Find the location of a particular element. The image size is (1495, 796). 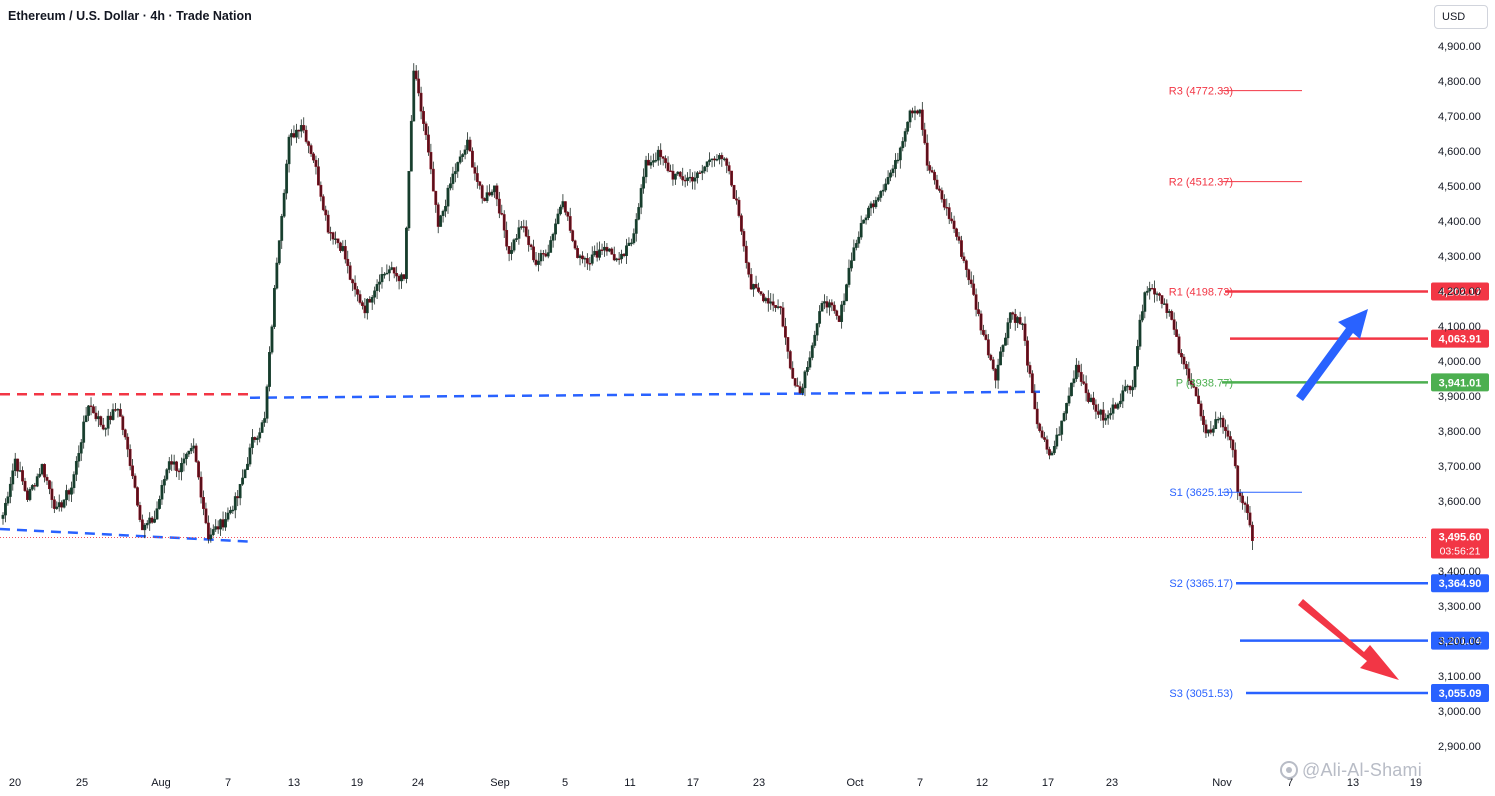

y-tick-label: 3,700.00 is located at coordinates (1459, 467).